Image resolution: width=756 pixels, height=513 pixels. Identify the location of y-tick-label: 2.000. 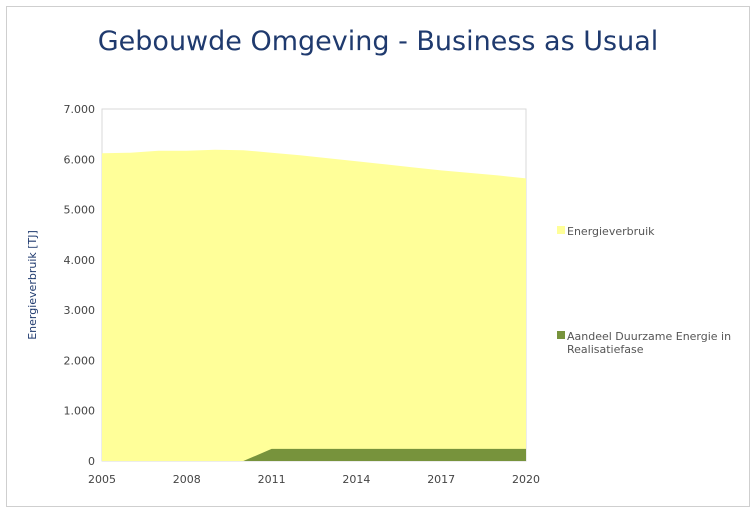
(80, 360).